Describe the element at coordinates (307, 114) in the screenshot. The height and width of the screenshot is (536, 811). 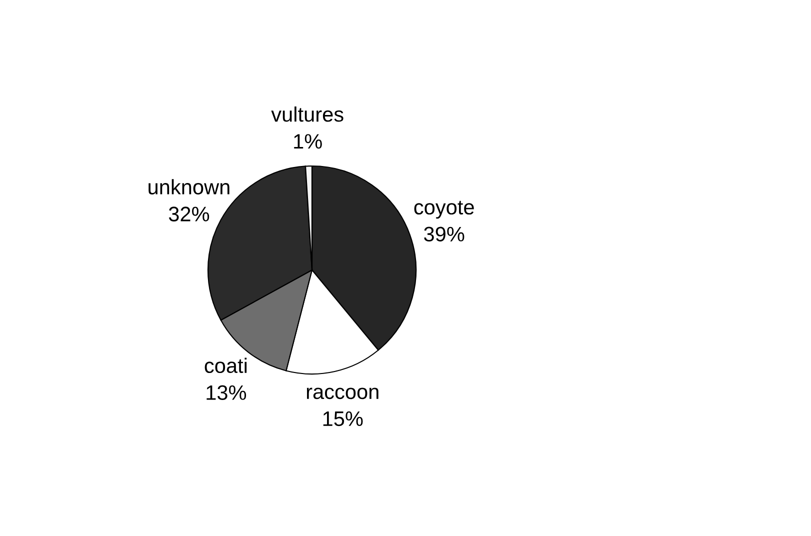
I see `slice-label: vultures` at that location.